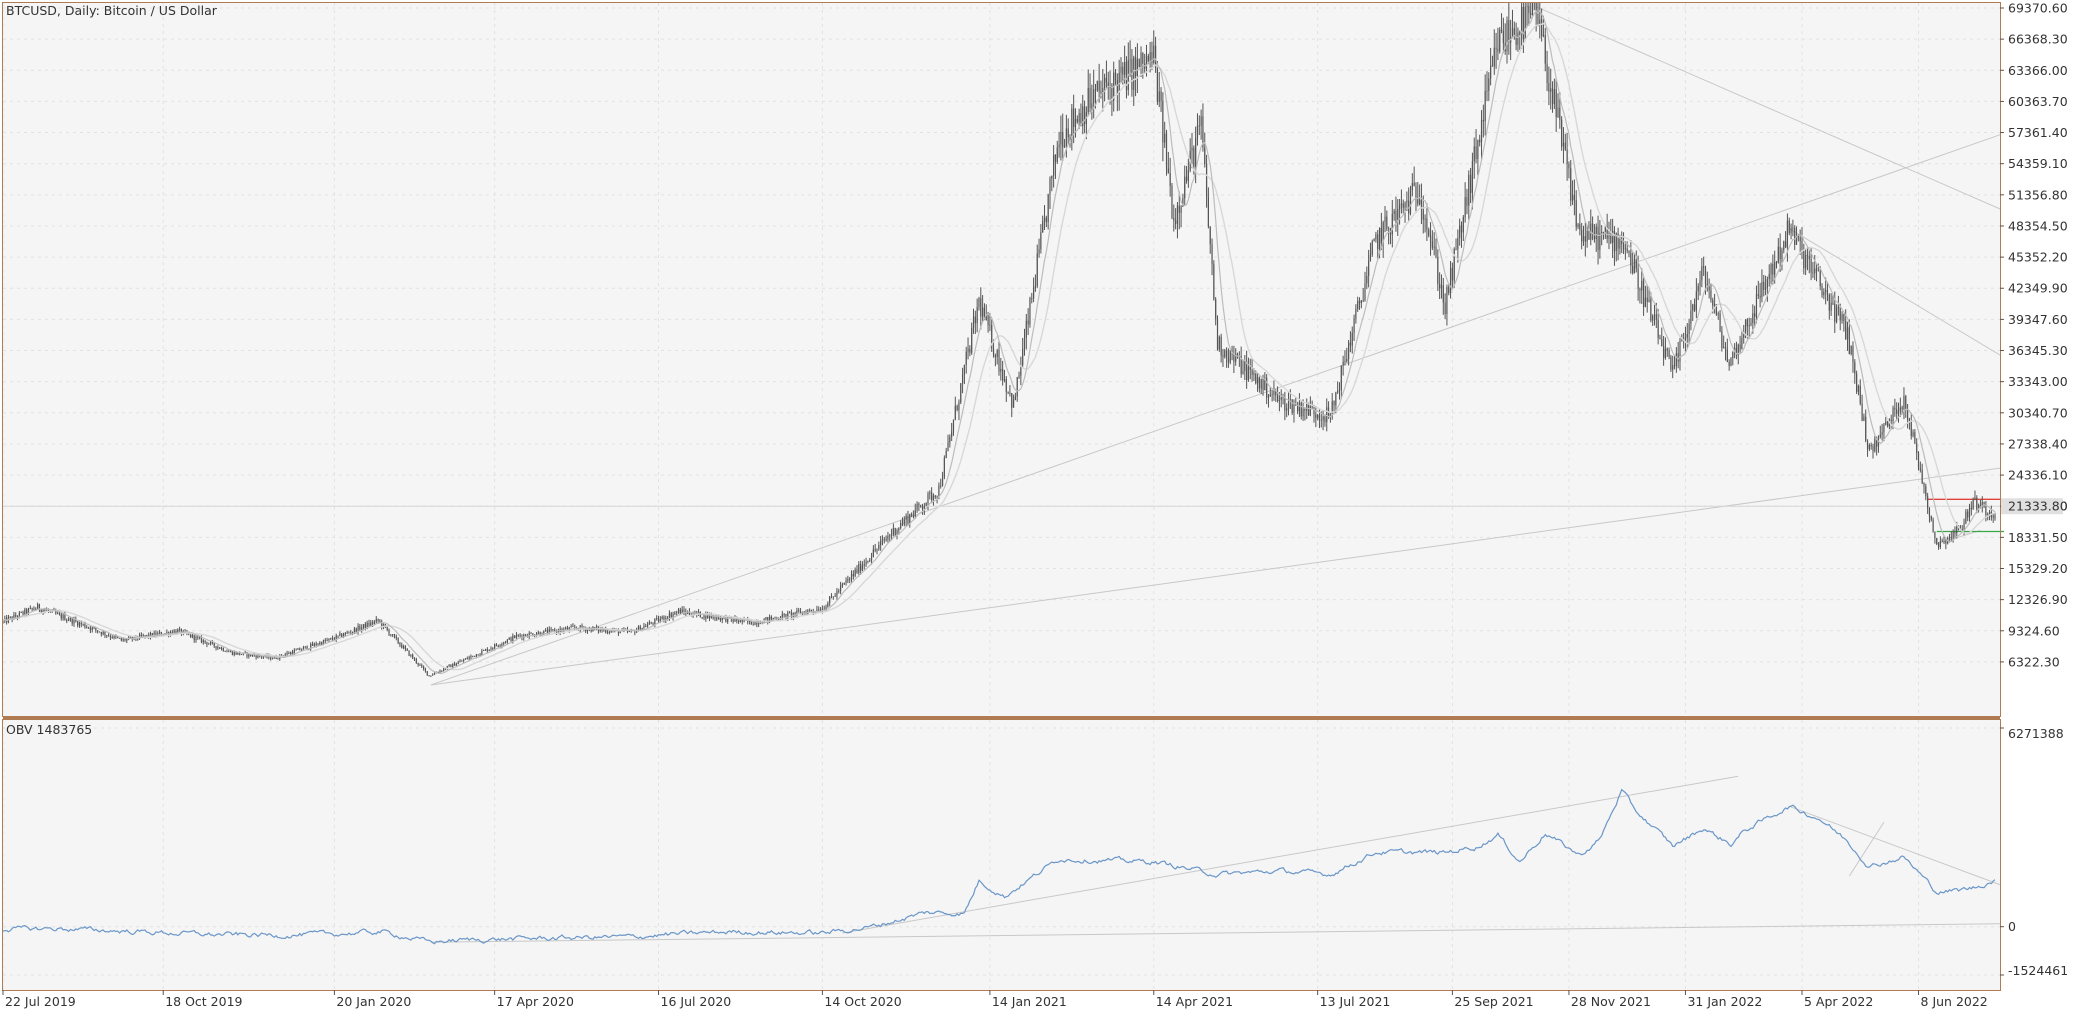  I want to click on obv-series-line, so click(999, 866).